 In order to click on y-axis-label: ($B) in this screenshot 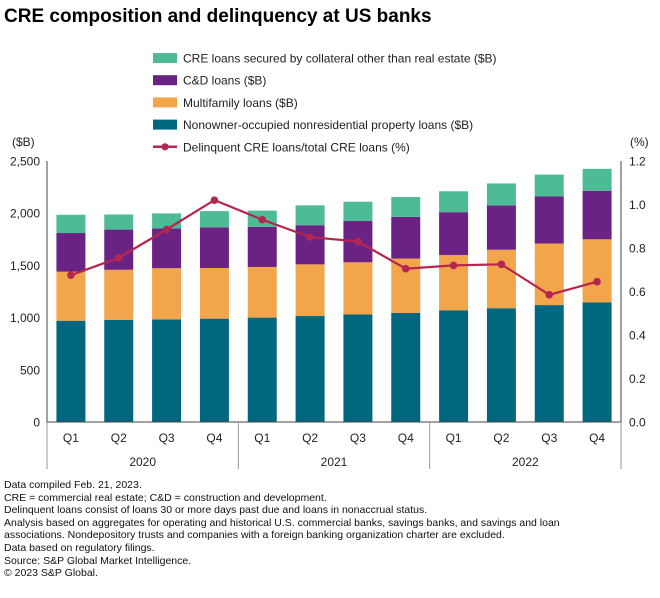, I will do `click(23, 142)`.